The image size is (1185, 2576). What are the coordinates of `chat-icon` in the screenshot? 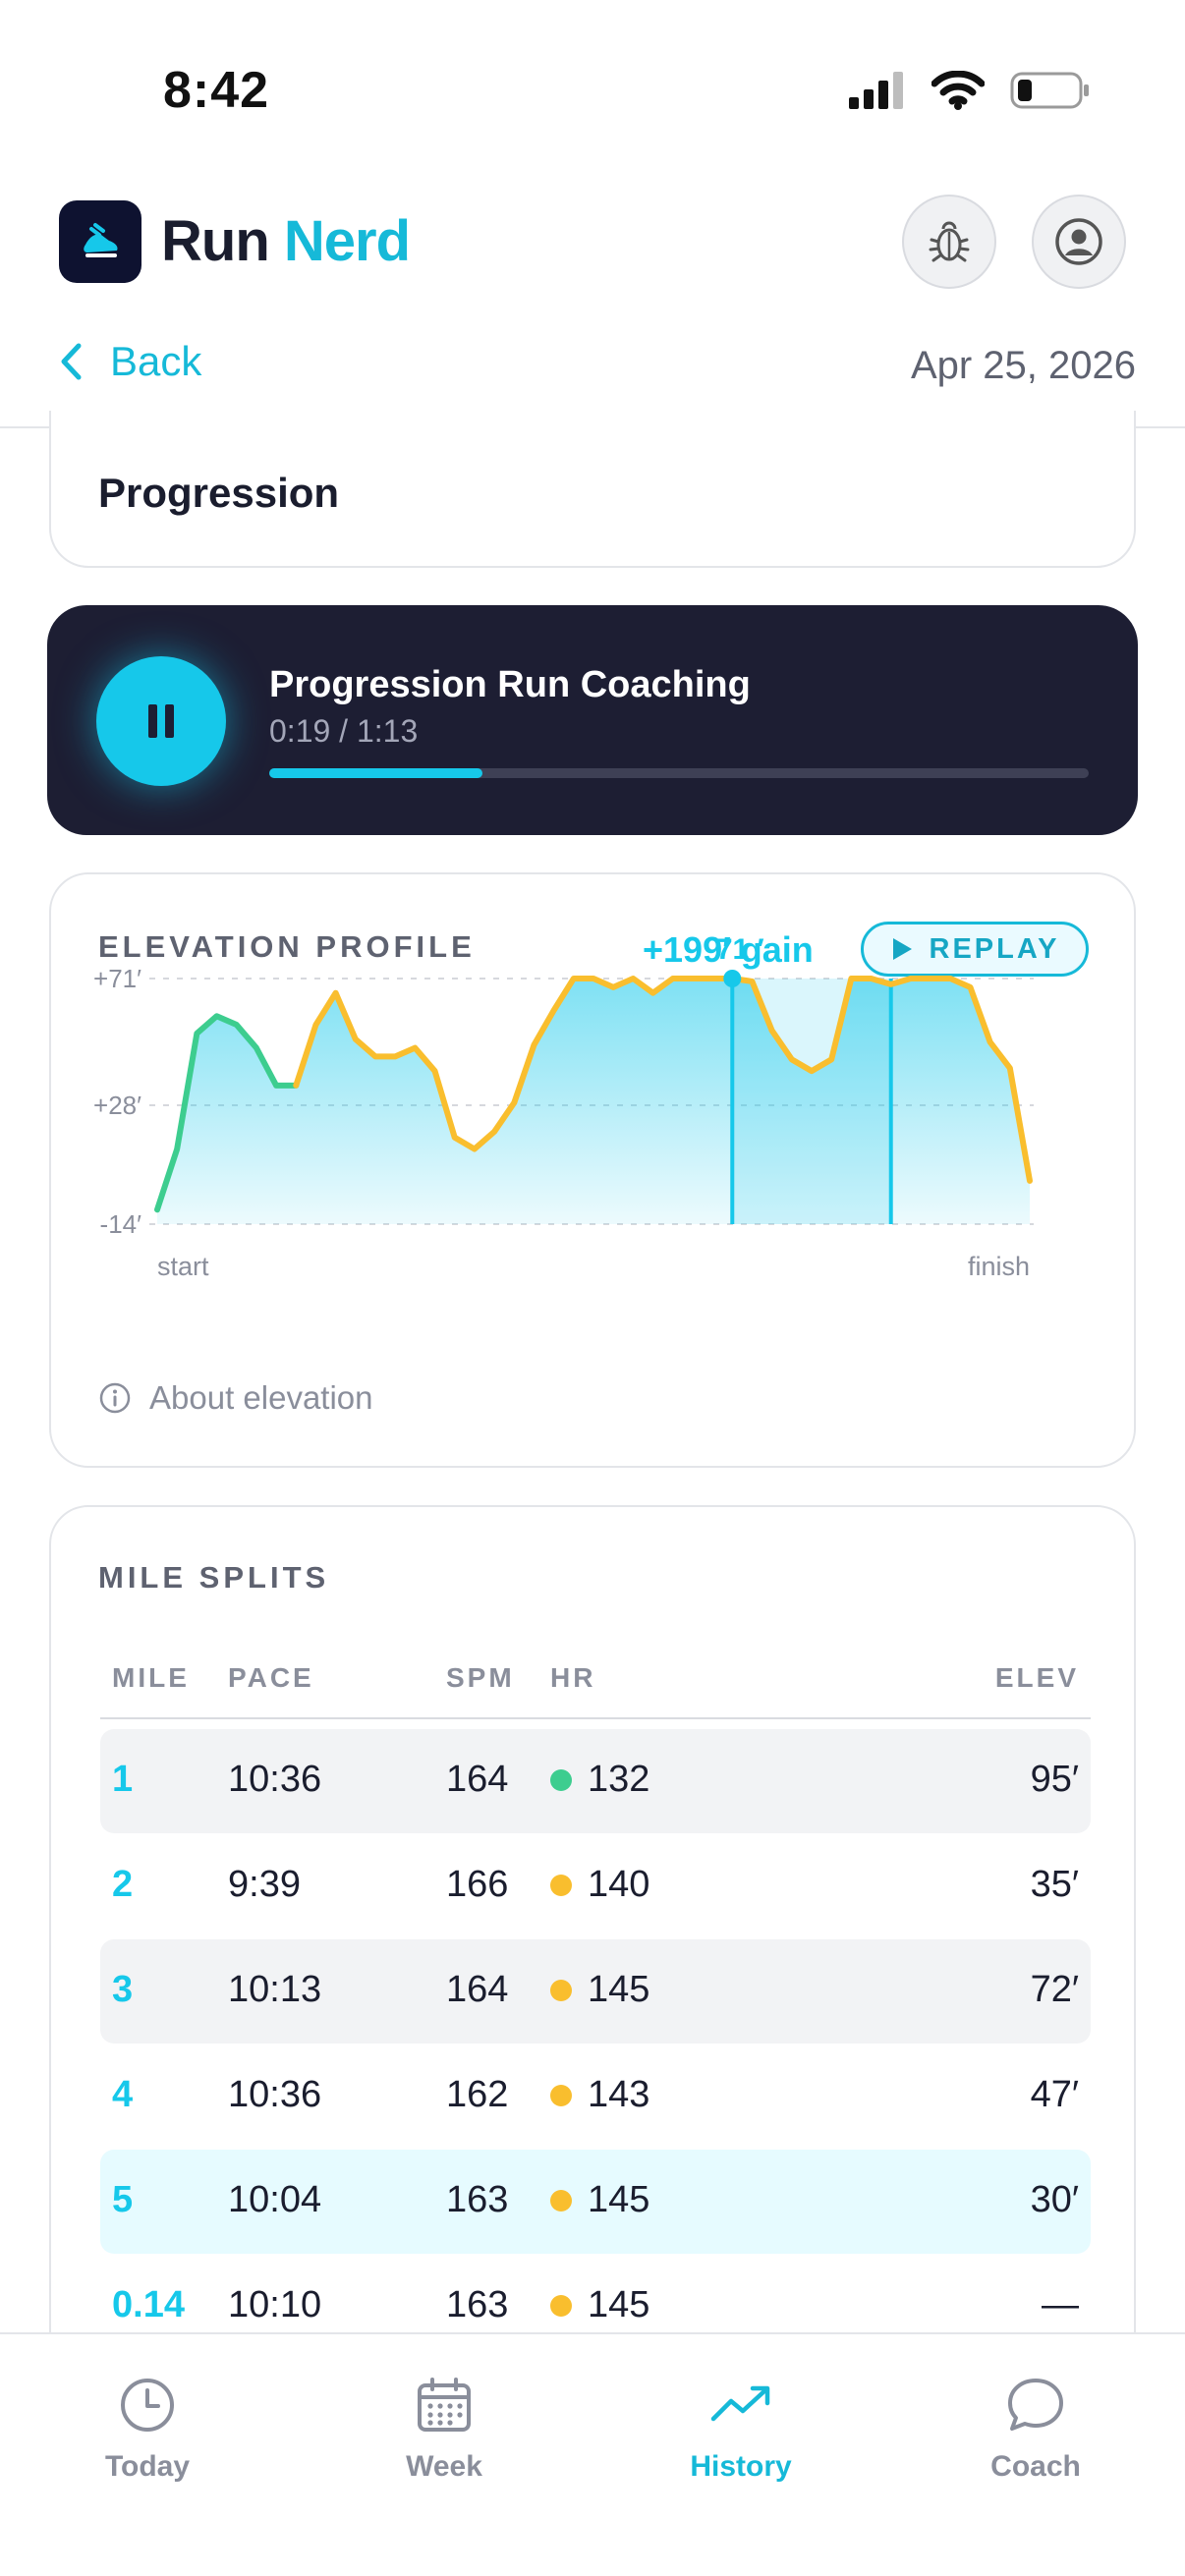 It's located at (1035, 2405).